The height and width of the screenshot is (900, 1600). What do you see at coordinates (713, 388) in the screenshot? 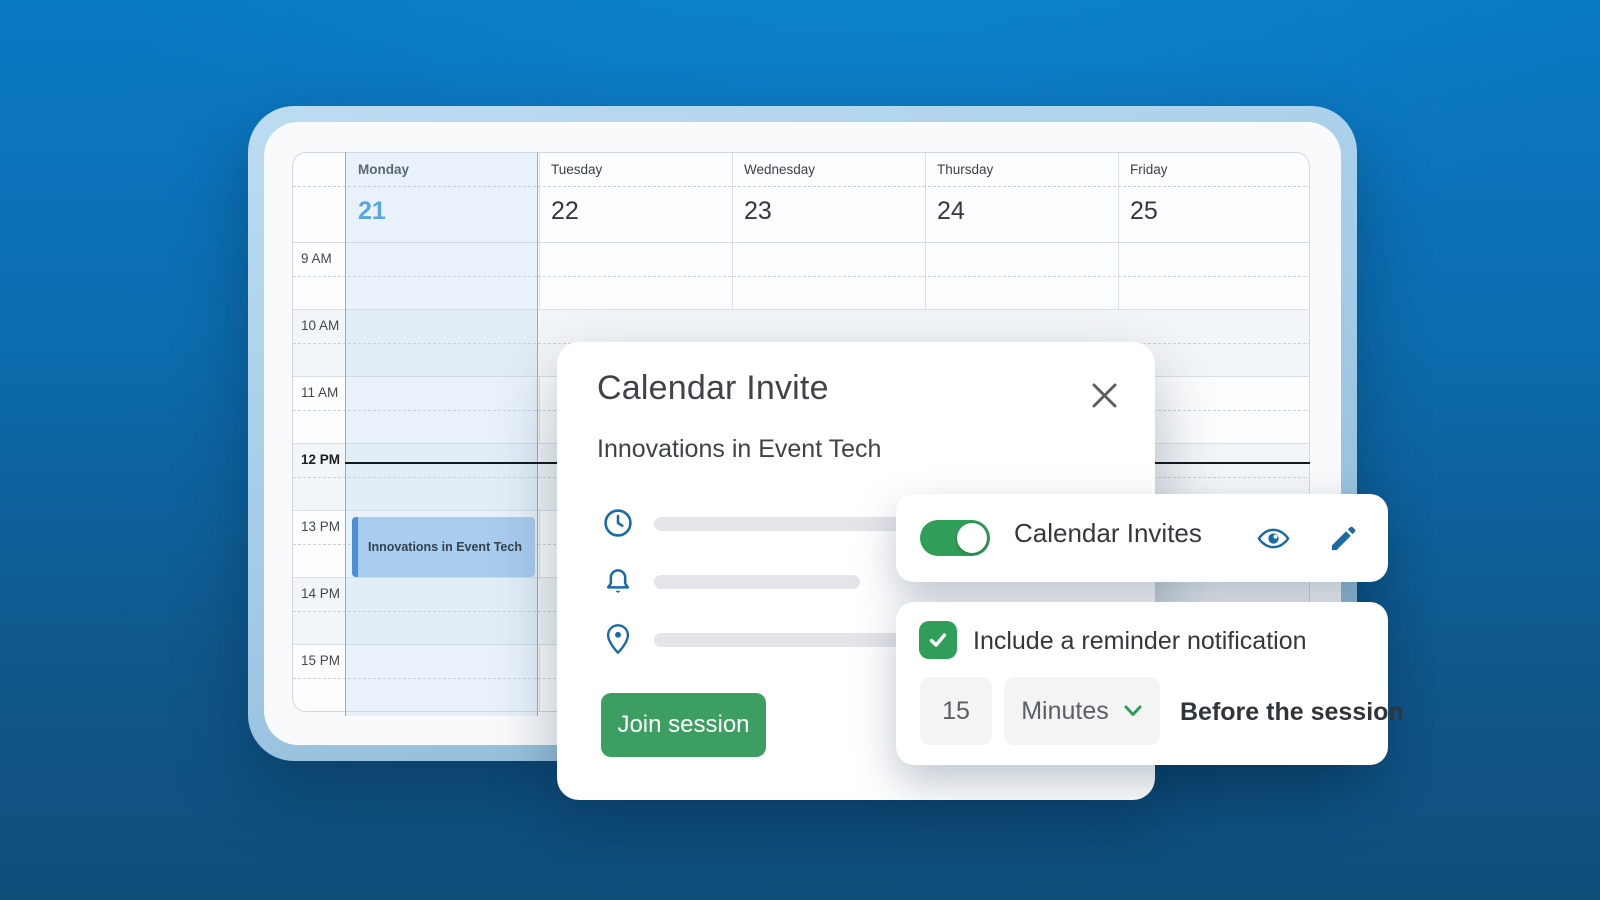
I see `modal-title: Calendar Invite` at bounding box center [713, 388].